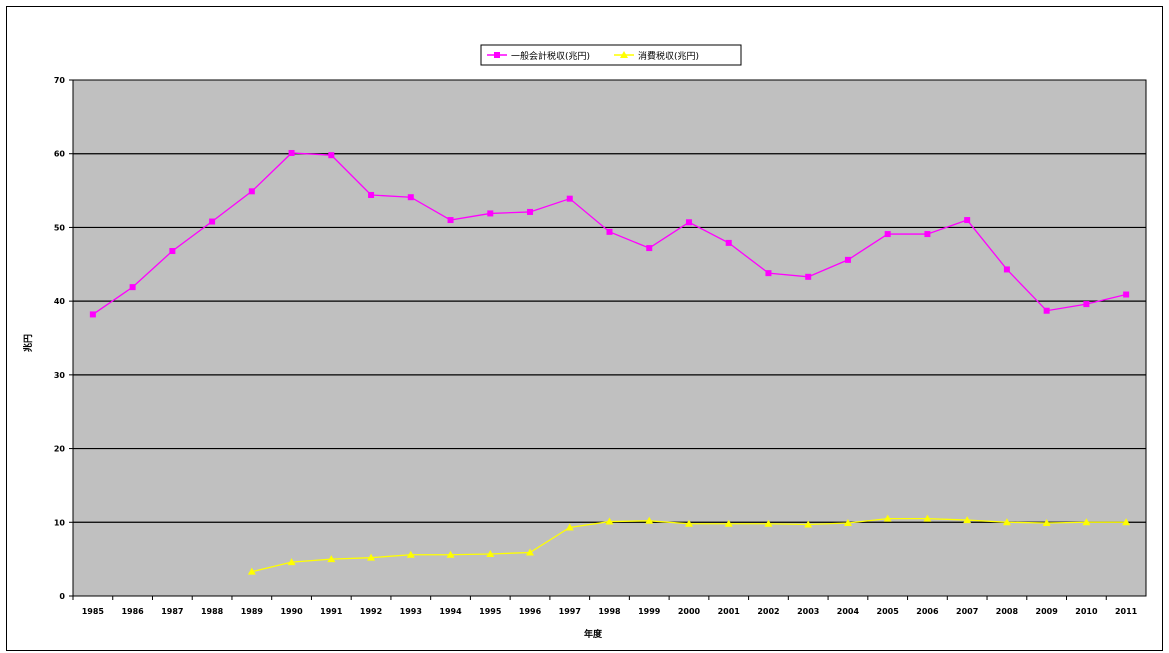 The height and width of the screenshot is (653, 1169). Describe the element at coordinates (132, 611) in the screenshot. I see `x-tick-label: 1986` at that location.